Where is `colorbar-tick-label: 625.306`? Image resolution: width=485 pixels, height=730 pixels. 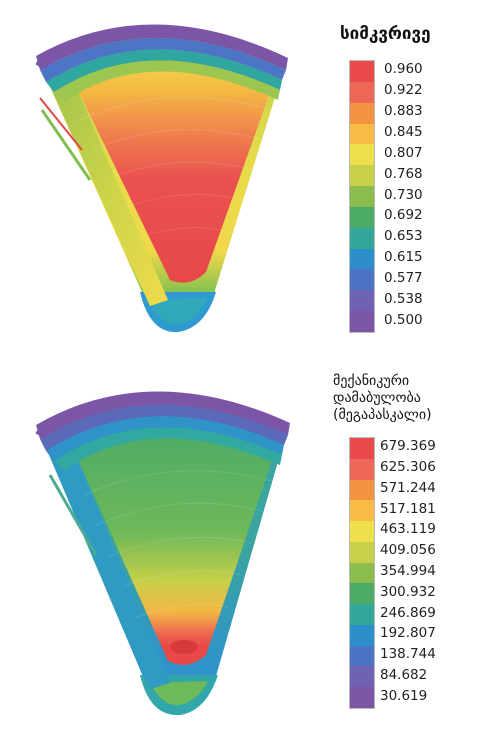
colorbar-tick-label: 625.306 is located at coordinates (408, 467).